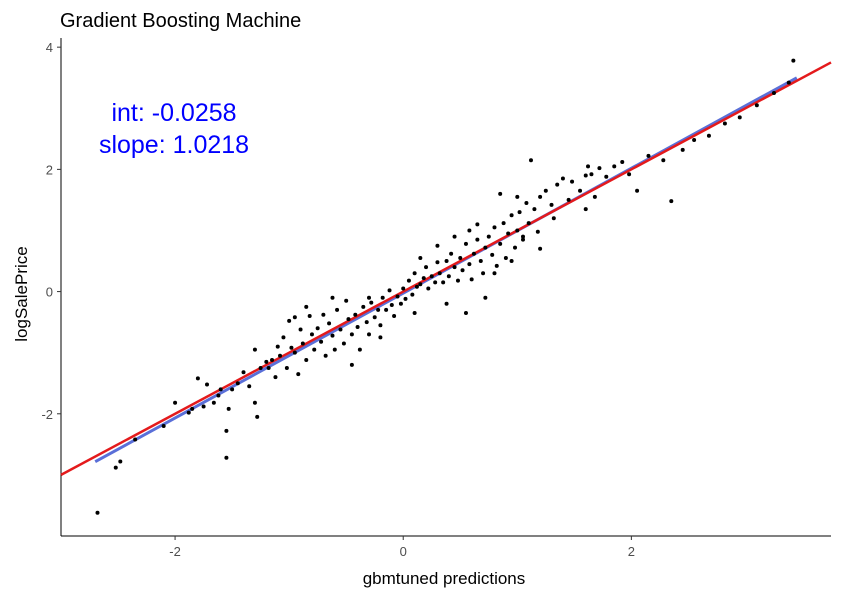  I want to click on annotation-group: int: -0.0258 slope: 1.0218, so click(174, 129).